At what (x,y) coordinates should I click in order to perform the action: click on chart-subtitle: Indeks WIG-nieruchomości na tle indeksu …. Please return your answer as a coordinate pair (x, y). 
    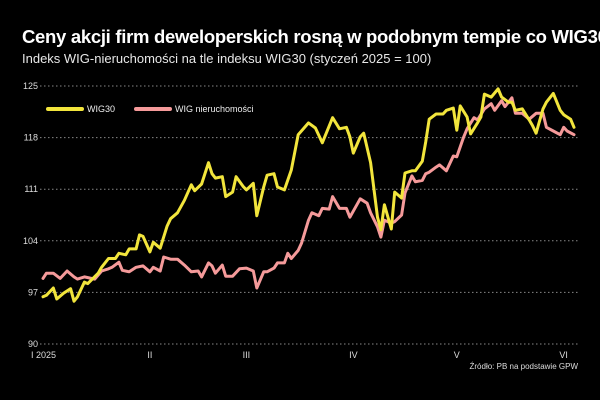
    Looking at the image, I should click on (227, 58).